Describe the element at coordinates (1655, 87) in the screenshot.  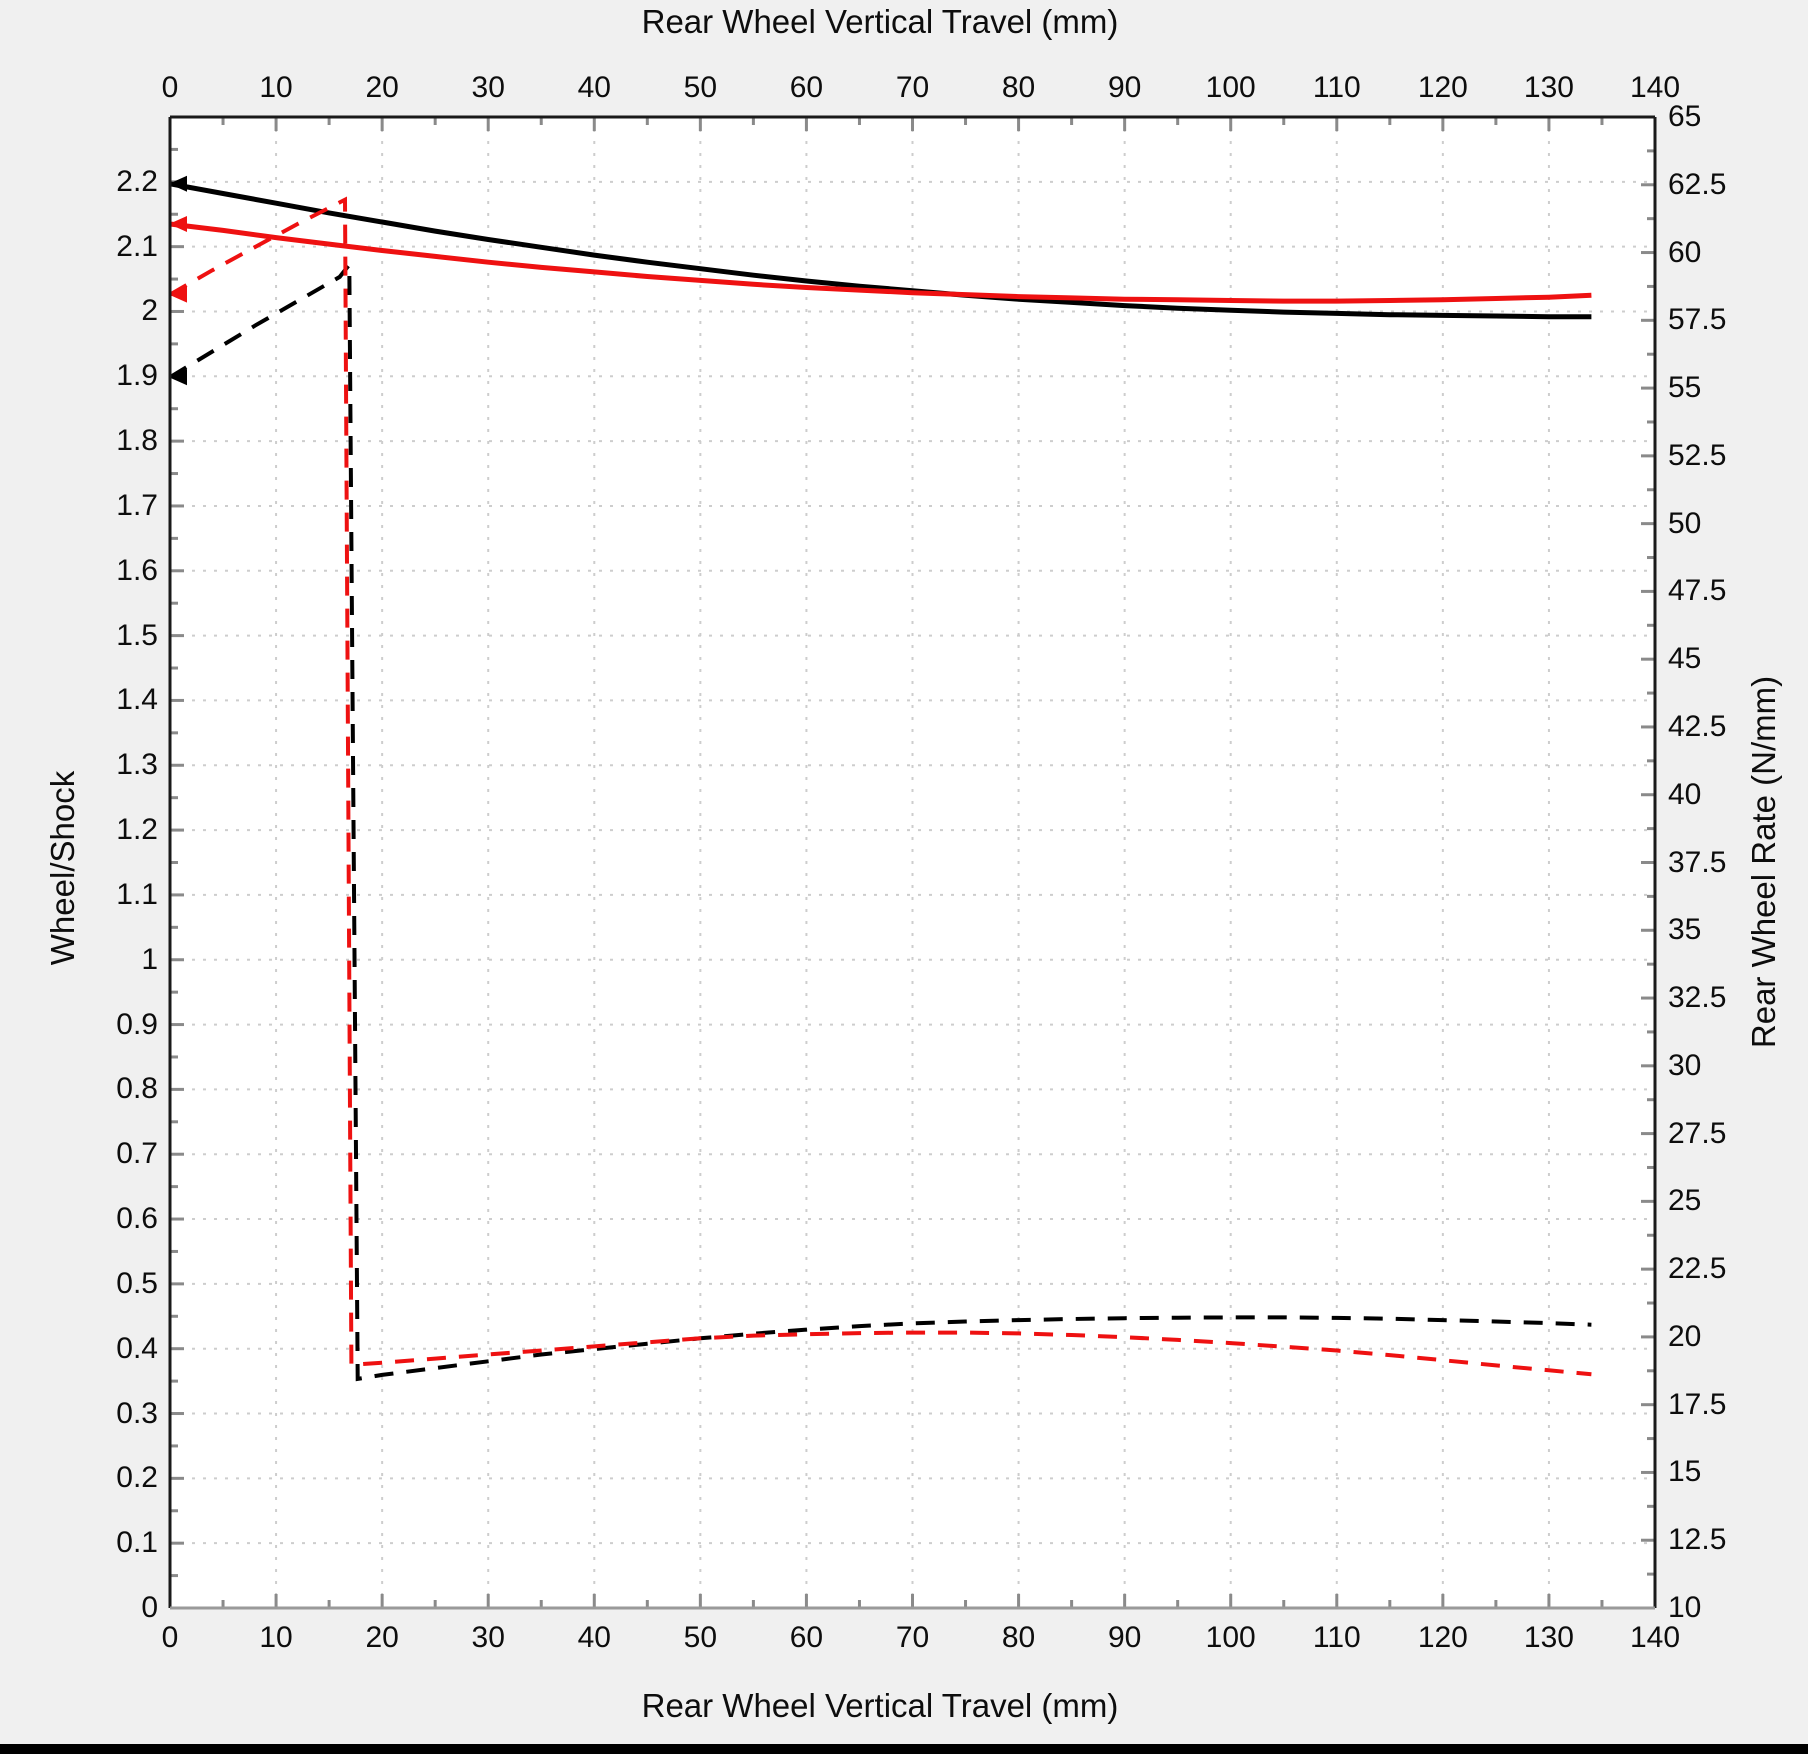
I see `x-axis-tick-label-top: 140` at that location.